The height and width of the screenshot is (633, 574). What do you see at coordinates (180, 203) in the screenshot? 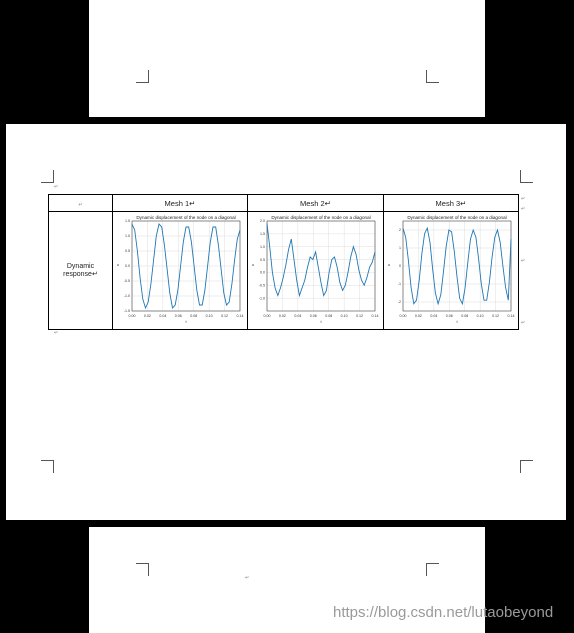
I see `header-cell-mesh-1: Mesh 1↵` at bounding box center [180, 203].